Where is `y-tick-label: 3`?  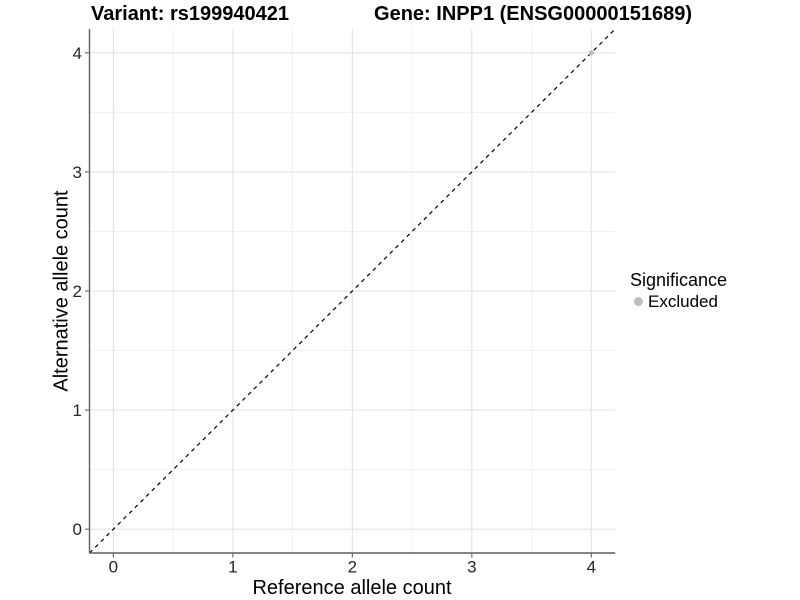
y-tick-label: 3 is located at coordinates (77, 172).